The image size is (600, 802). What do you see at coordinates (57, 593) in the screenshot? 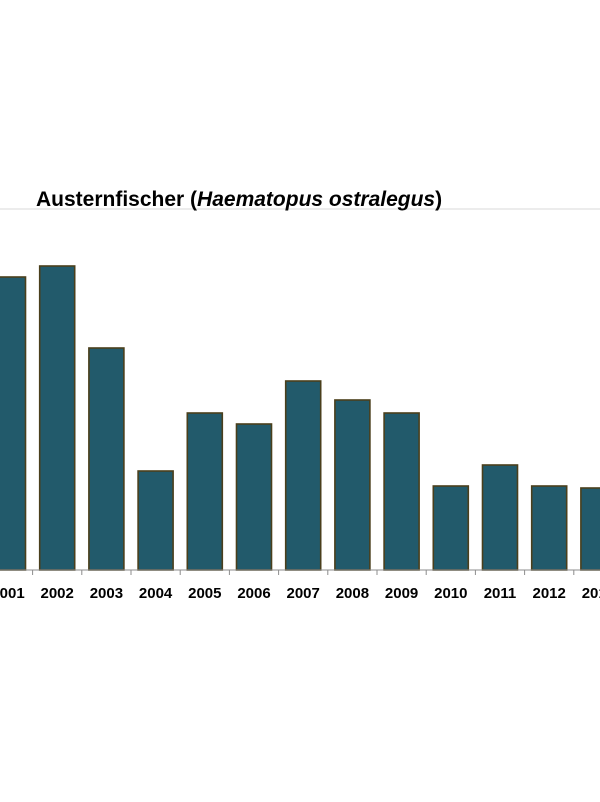
I see `x-tick-label-2002: 2002` at bounding box center [57, 593].